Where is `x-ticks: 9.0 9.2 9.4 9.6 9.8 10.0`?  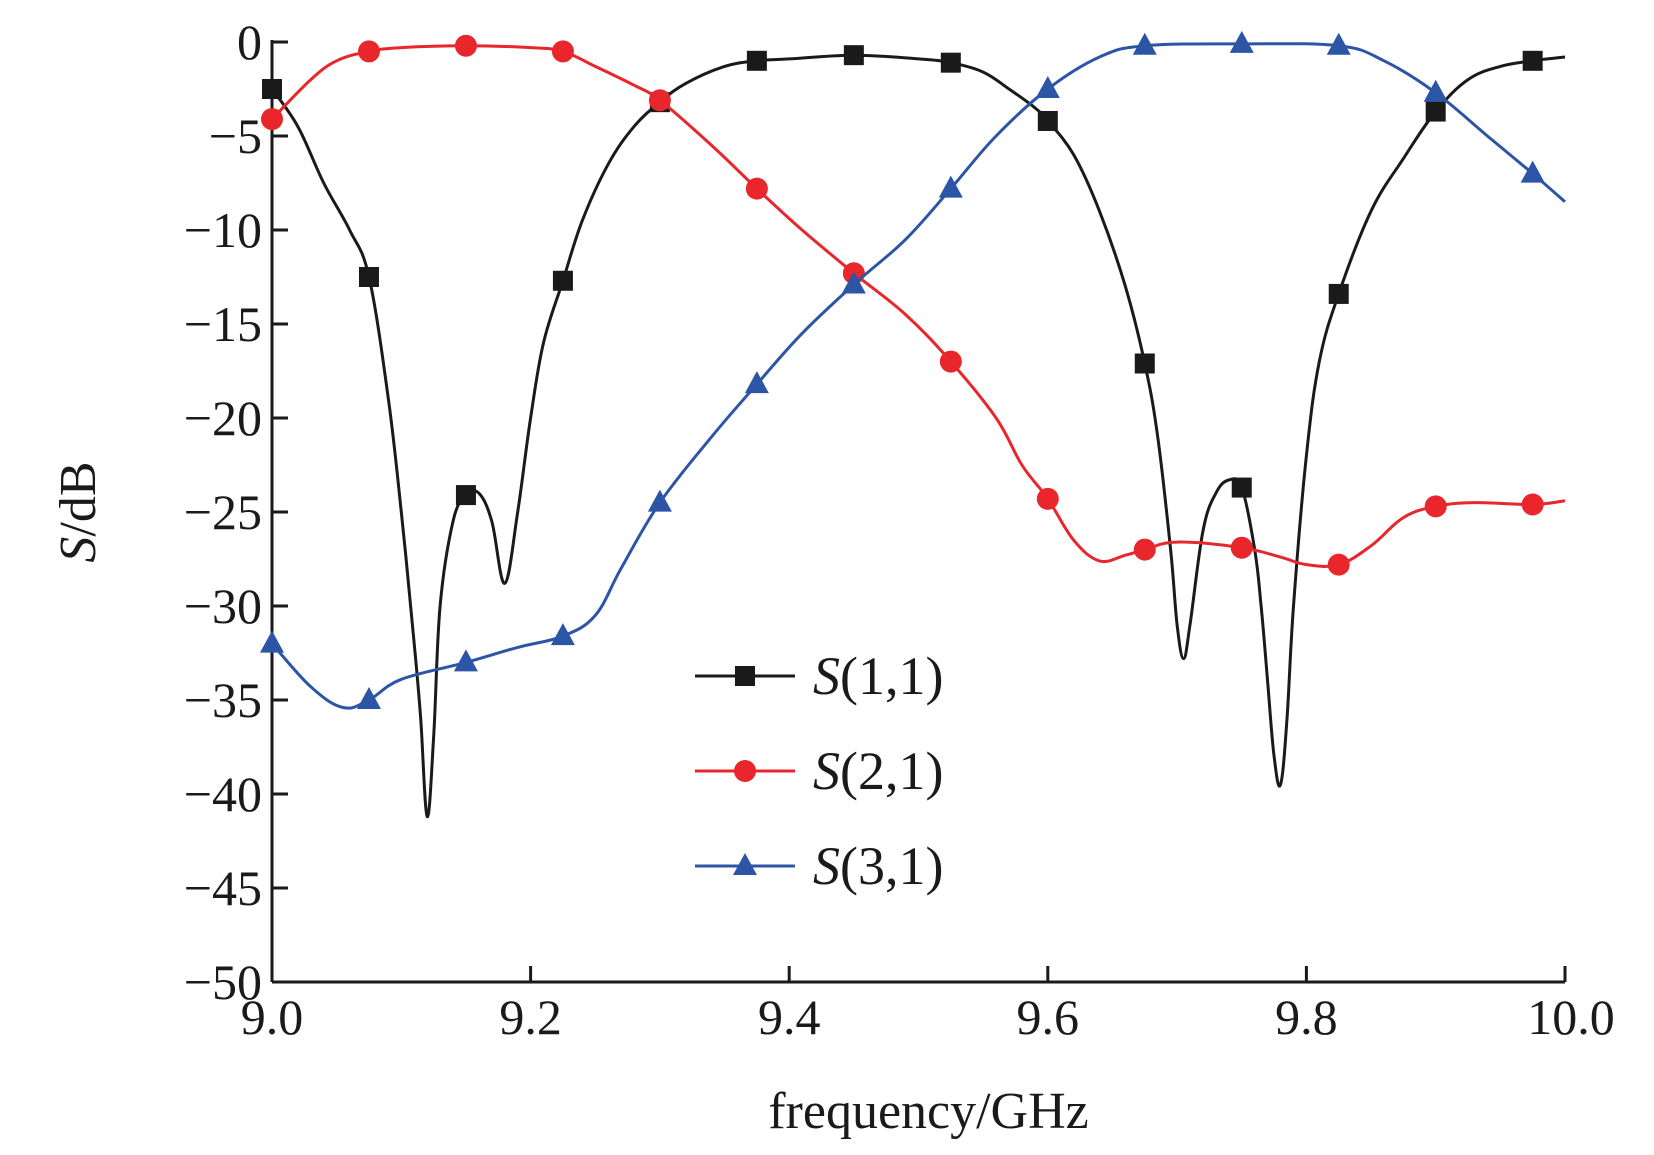 x-ticks: 9.0 9.2 9.4 9.6 9.8 10.0 is located at coordinates (928, 1005).